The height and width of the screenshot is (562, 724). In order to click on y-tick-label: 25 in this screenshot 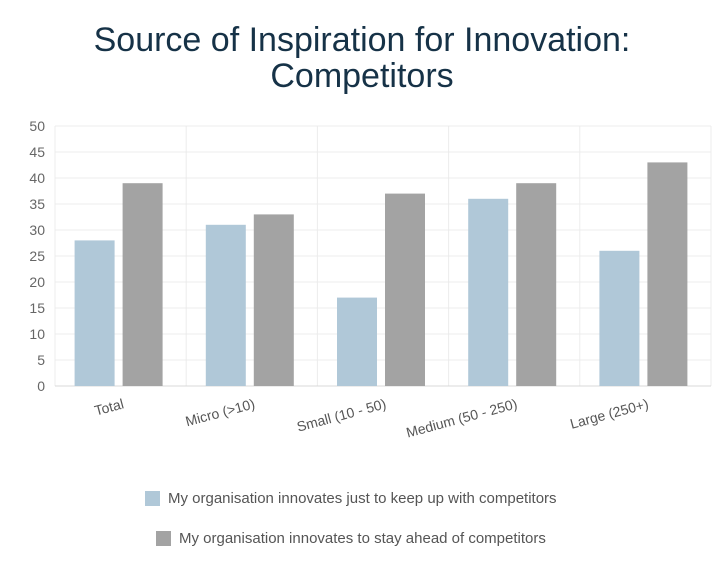, I will do `click(37, 256)`.